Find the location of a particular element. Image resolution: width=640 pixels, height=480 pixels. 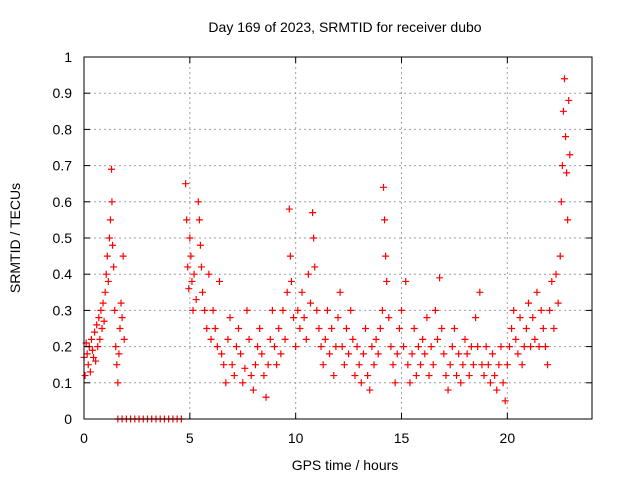

x-tick-label: 20 is located at coordinates (508, 438).